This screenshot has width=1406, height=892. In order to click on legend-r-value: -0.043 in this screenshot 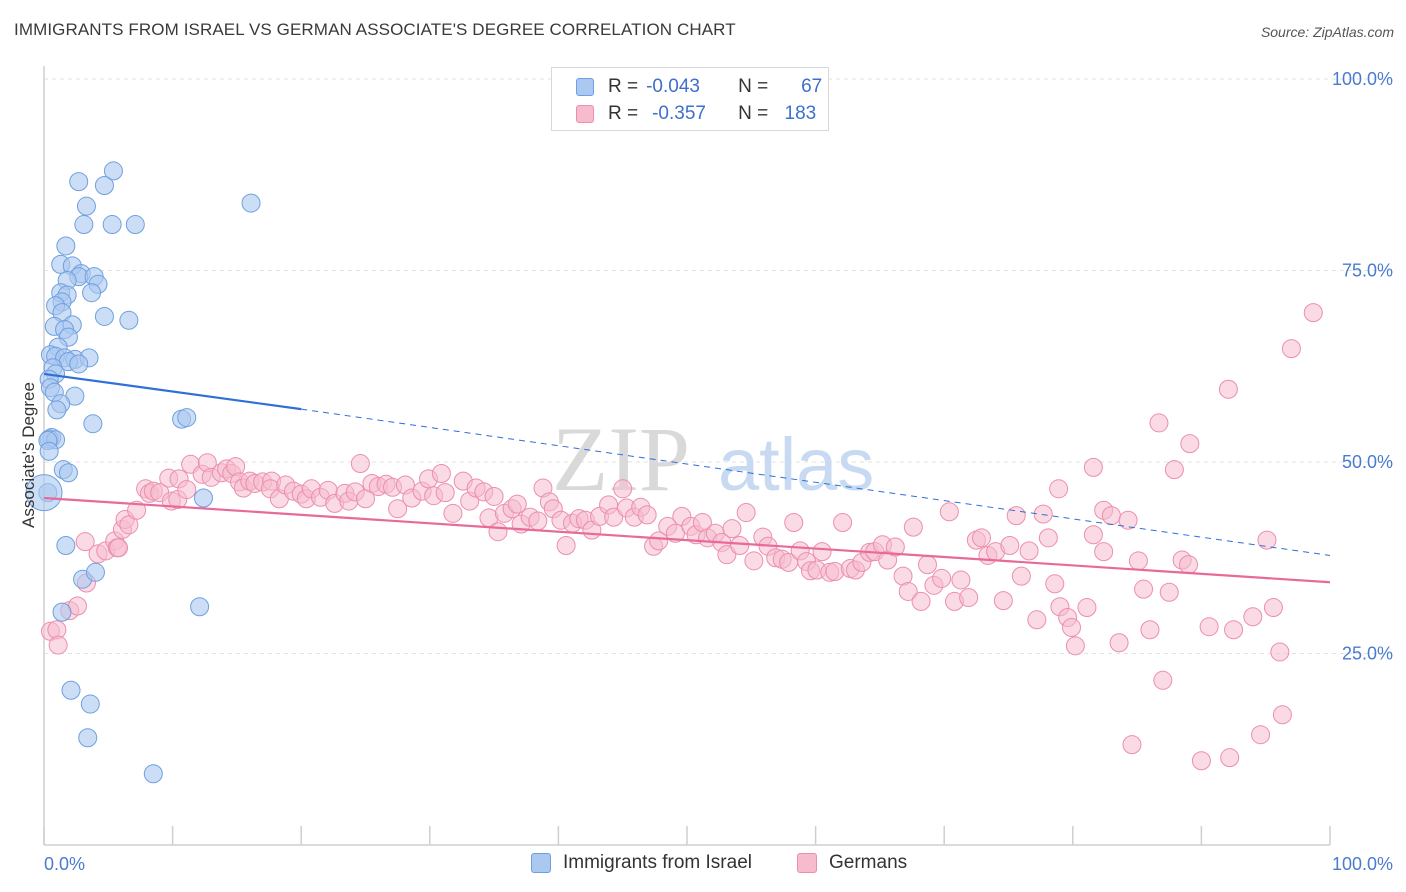, I will do `click(673, 86)`.